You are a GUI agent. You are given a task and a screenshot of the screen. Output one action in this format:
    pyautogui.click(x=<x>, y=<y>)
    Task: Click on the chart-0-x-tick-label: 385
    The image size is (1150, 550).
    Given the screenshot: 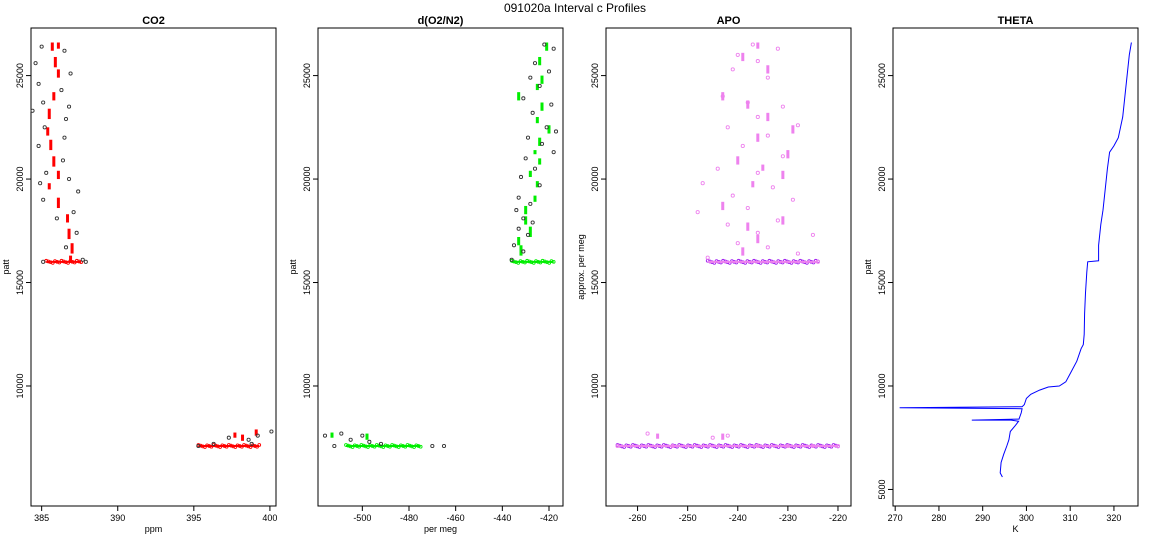 What is the action you would take?
    pyautogui.click(x=41, y=518)
    